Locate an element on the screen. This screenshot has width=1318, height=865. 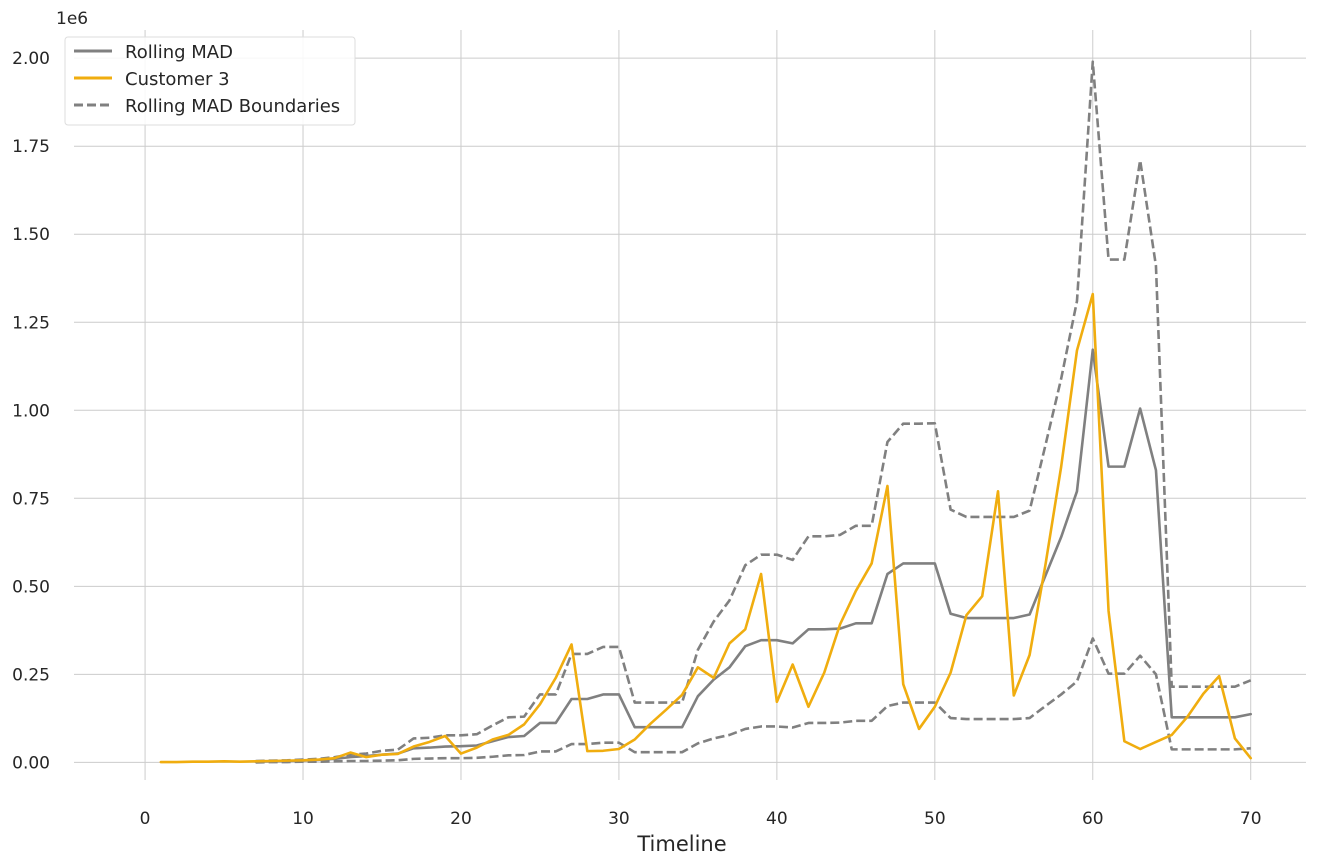
x-tick-label: 20 is located at coordinates (461, 819).